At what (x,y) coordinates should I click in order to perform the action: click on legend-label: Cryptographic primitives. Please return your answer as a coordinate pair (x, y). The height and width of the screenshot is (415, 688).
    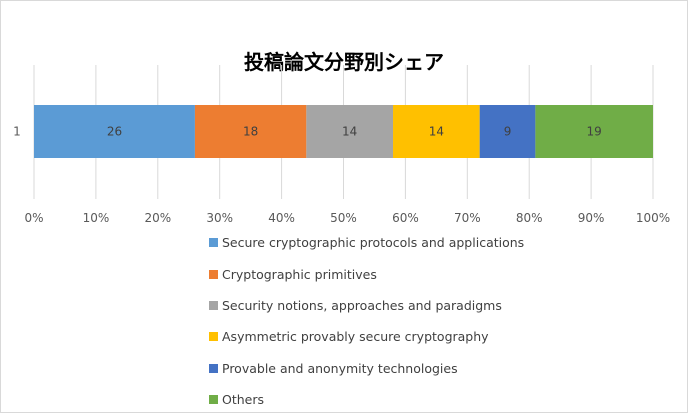
    Looking at the image, I should click on (299, 274).